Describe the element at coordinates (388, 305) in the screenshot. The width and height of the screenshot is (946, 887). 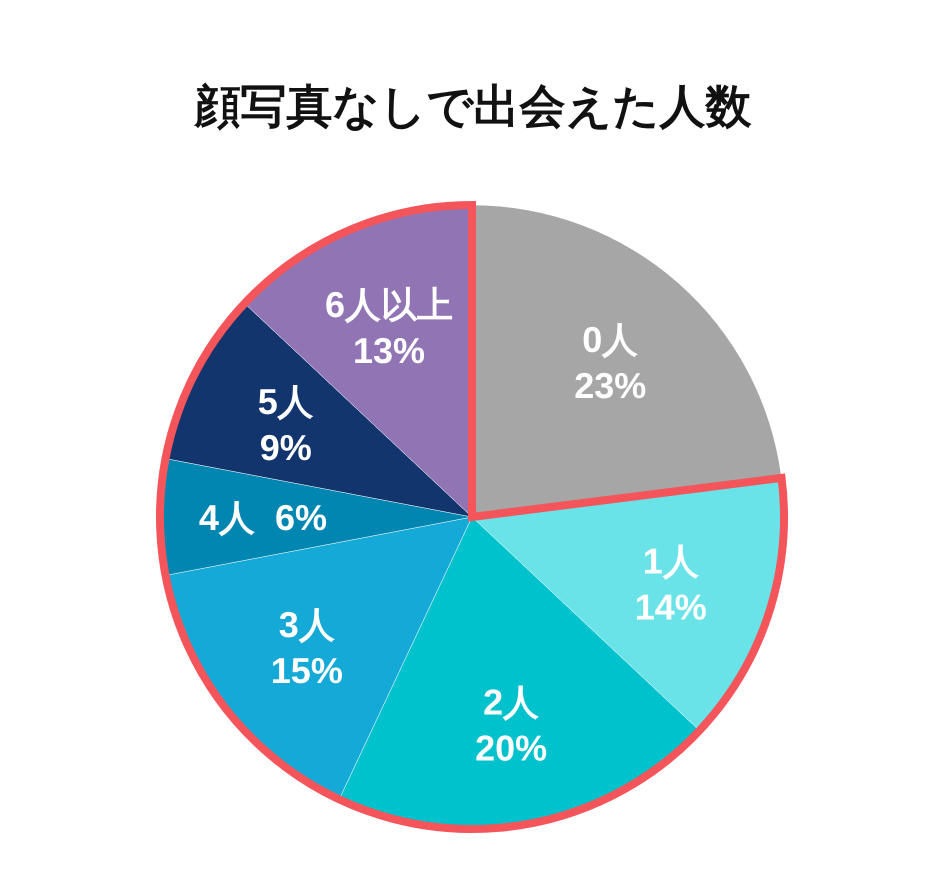
I see `slice-label: 6人以上` at that location.